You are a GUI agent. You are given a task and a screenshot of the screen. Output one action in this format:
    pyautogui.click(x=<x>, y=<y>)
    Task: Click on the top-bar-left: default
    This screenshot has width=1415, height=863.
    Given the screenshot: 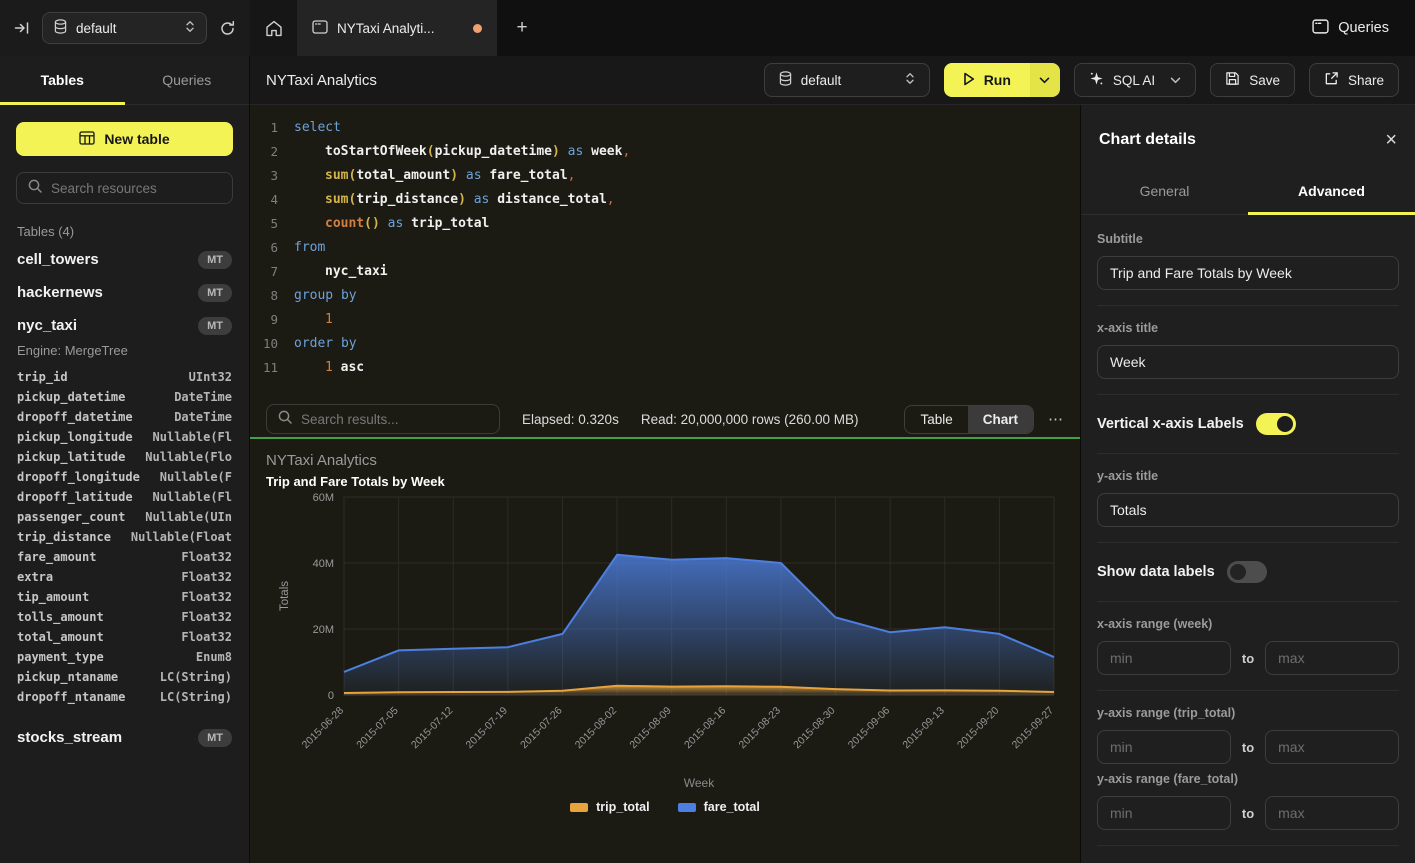 What is the action you would take?
    pyautogui.click(x=125, y=28)
    